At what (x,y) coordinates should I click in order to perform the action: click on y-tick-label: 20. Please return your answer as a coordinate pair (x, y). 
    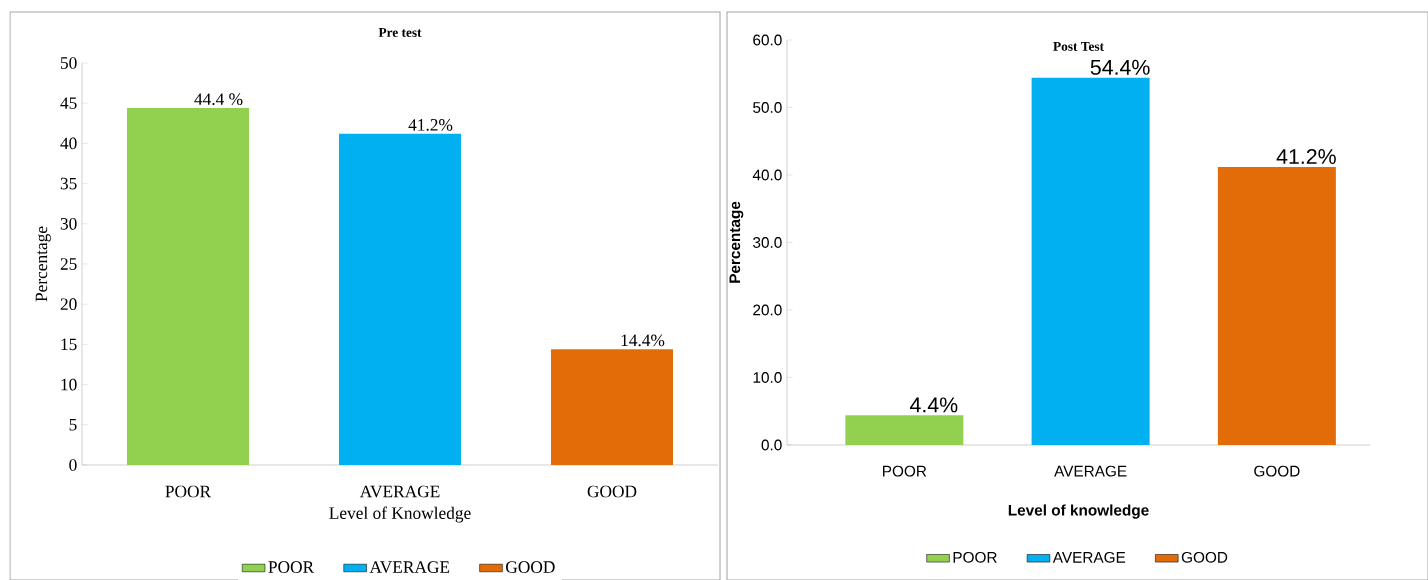
    Looking at the image, I should click on (68, 304).